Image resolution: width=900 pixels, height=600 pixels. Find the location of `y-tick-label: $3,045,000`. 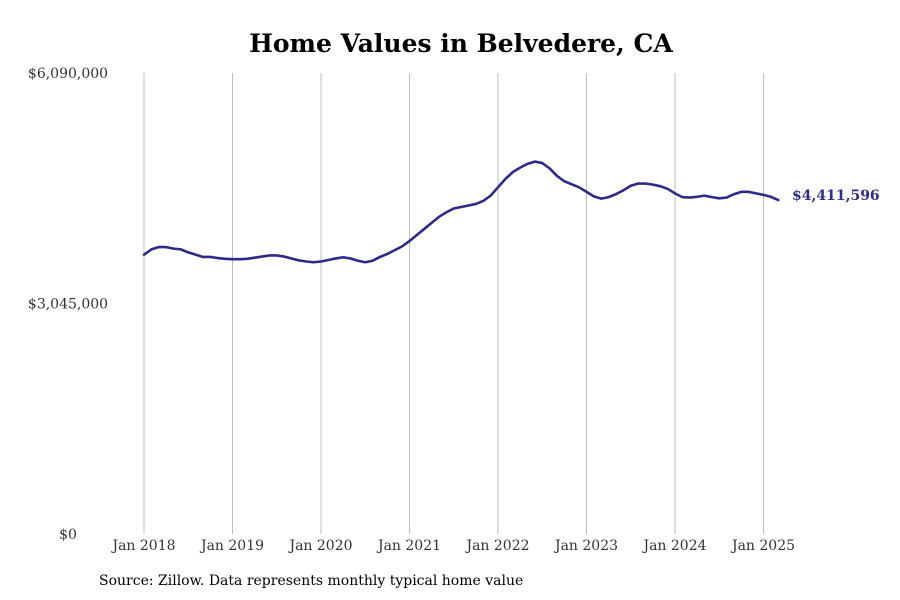

y-tick-label: $3,045,000 is located at coordinates (68, 305).